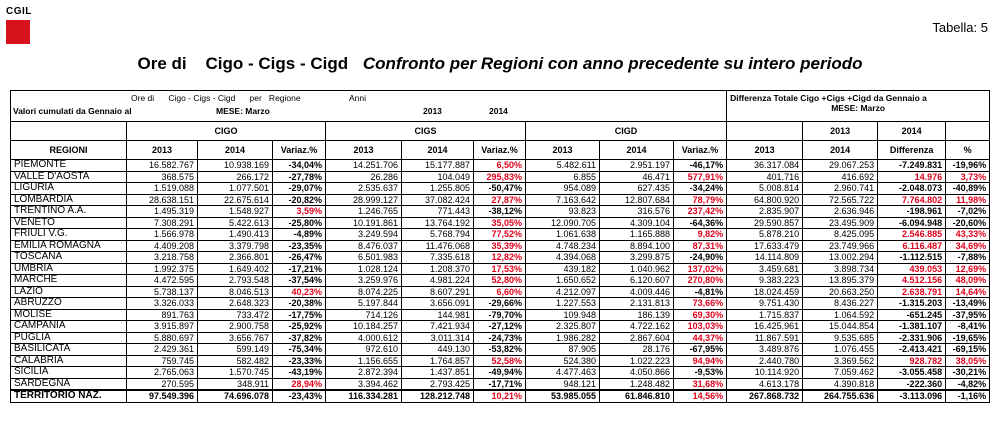 The width and height of the screenshot is (1000, 440). Describe the element at coordinates (437, 268) in the screenshot. I see `value-cell: 1.208.370` at that location.